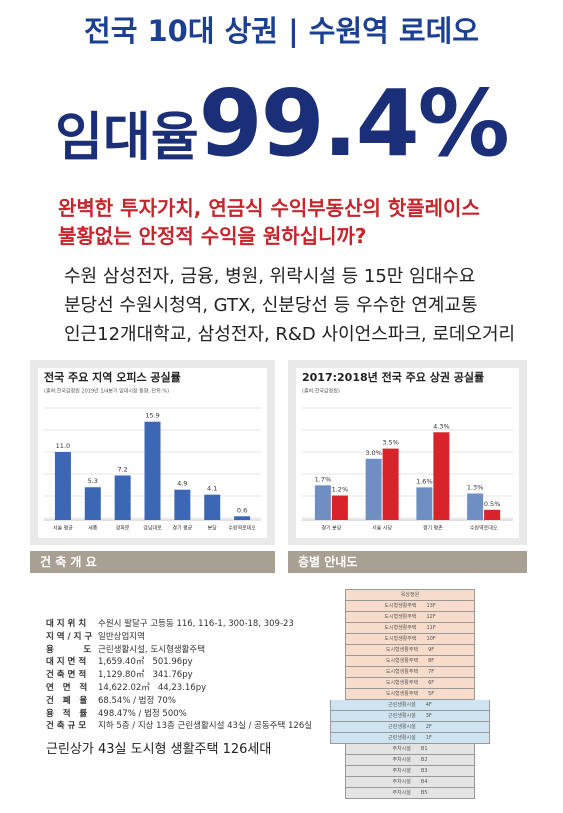 This screenshot has height=813, width=563. Describe the element at coordinates (66, 624) in the screenshot. I see `spec-label: 대 지 위 치` at that location.